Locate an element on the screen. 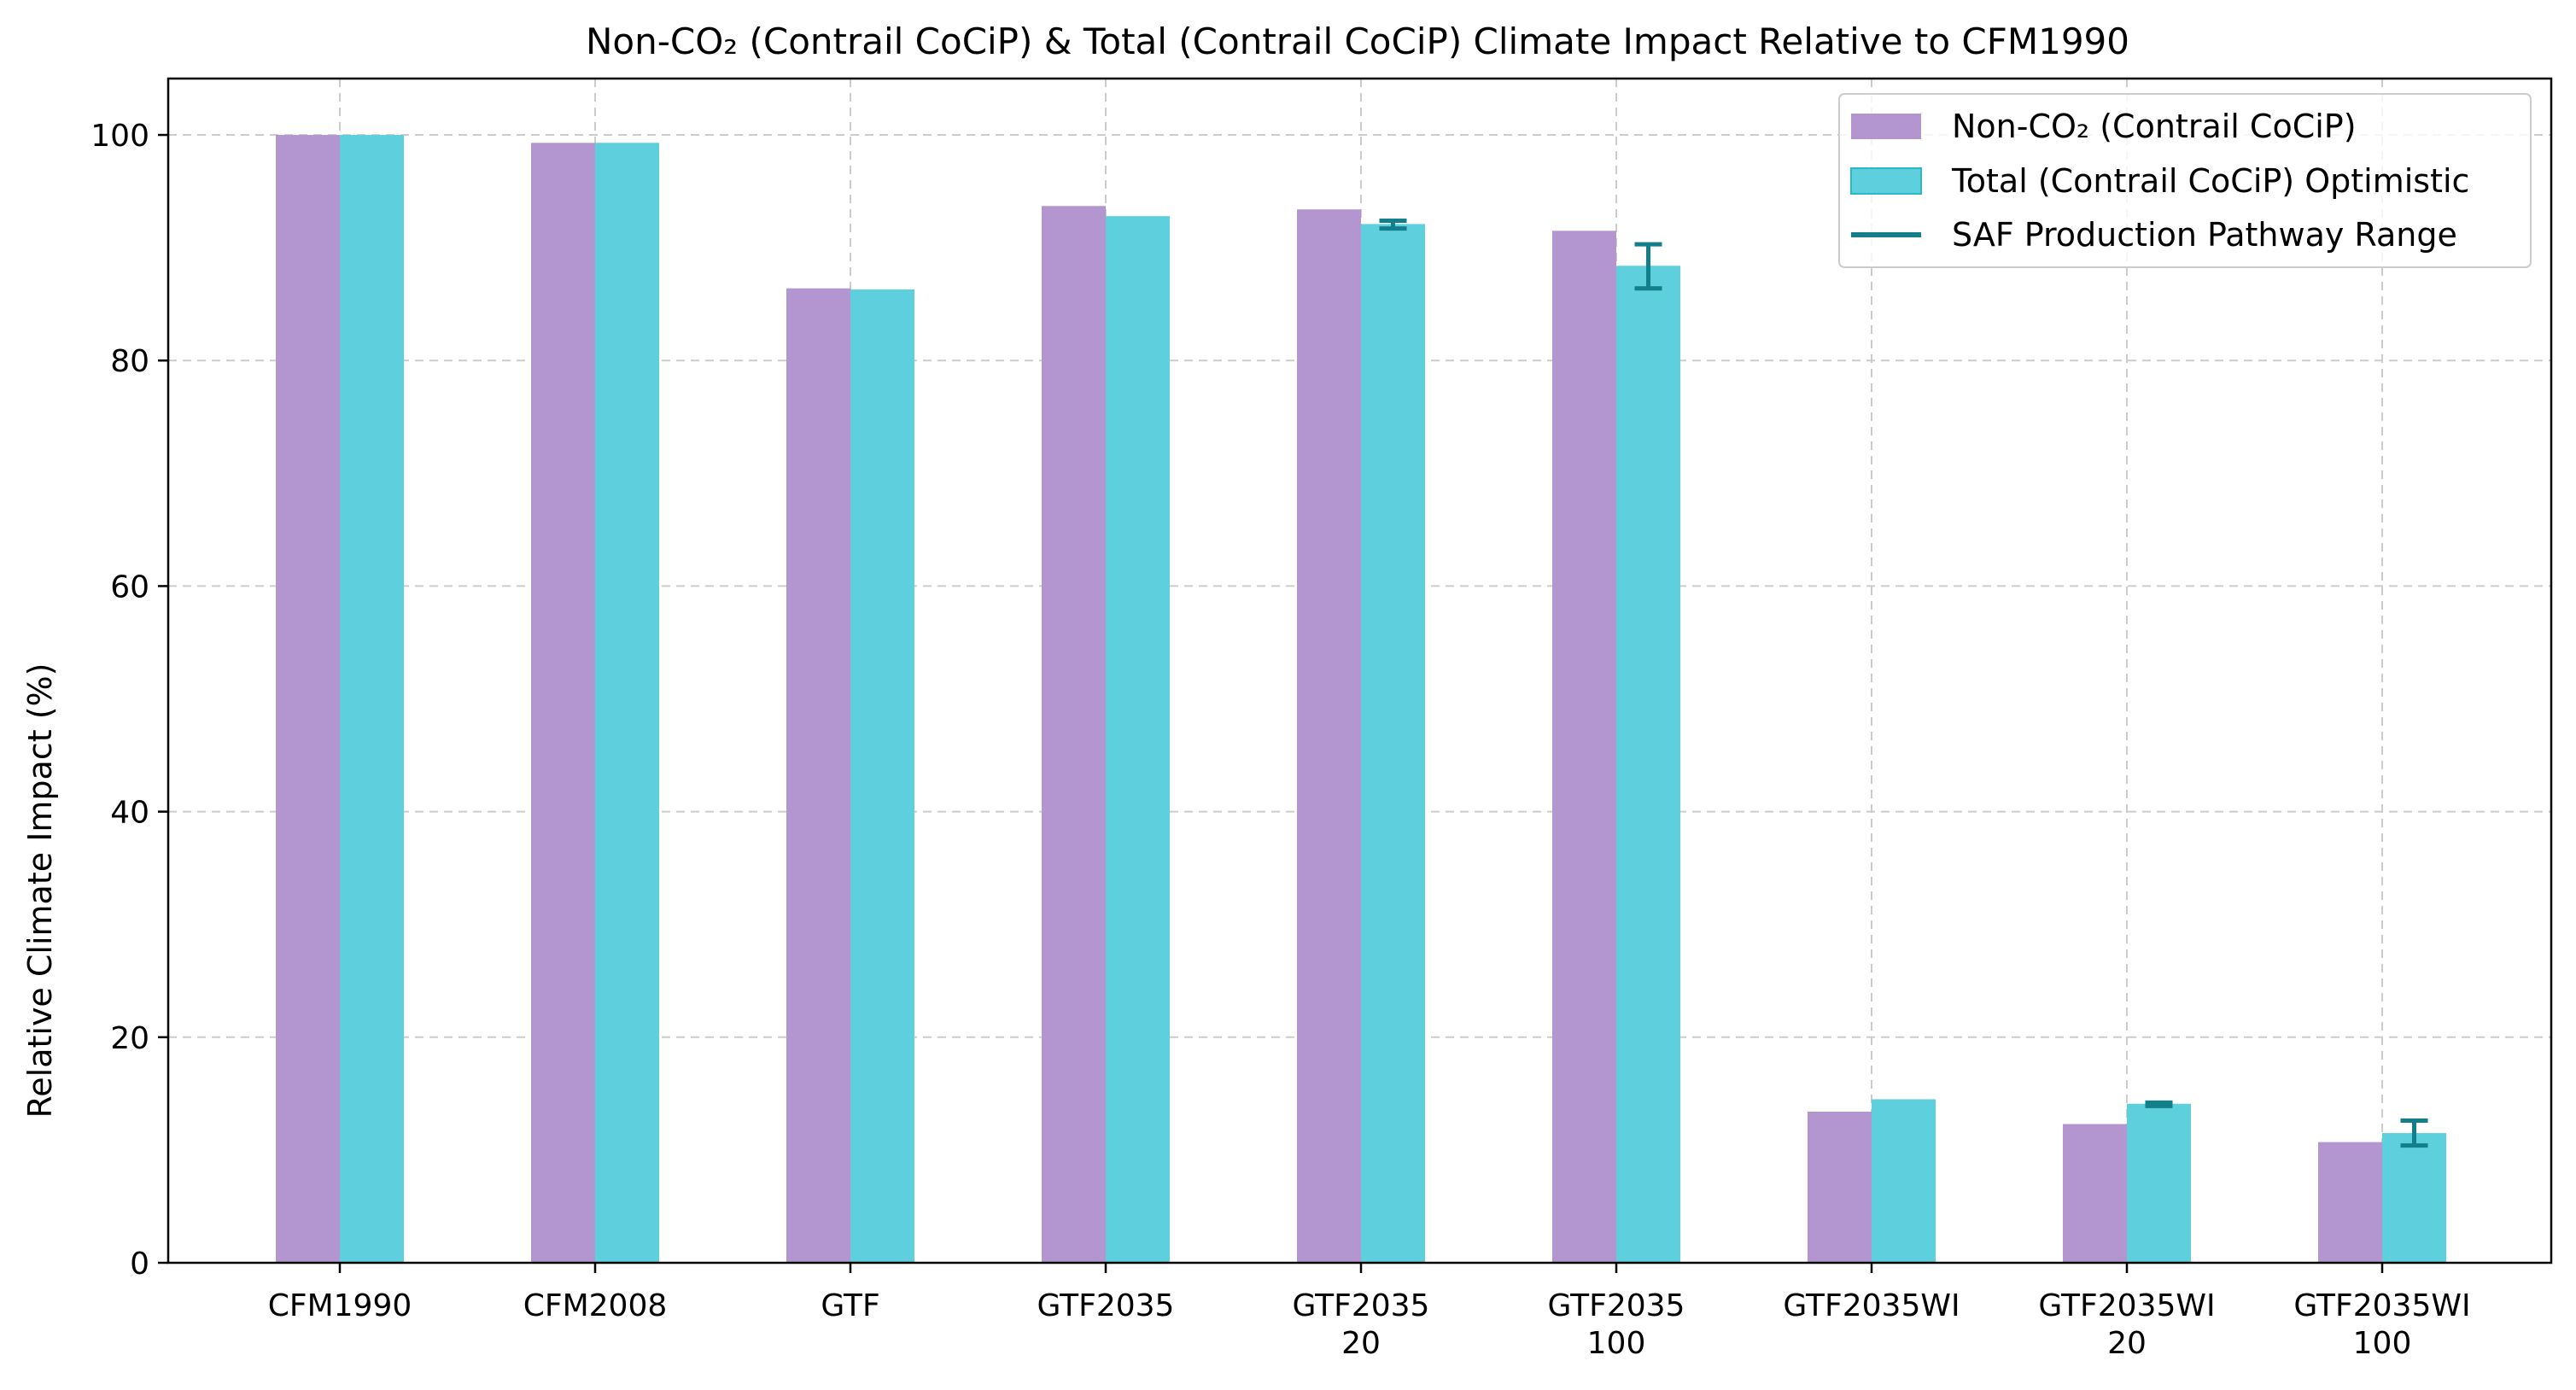 Image resolution: width=2576 pixels, height=1390 pixels. y-tick-label: 100 is located at coordinates (120, 136).